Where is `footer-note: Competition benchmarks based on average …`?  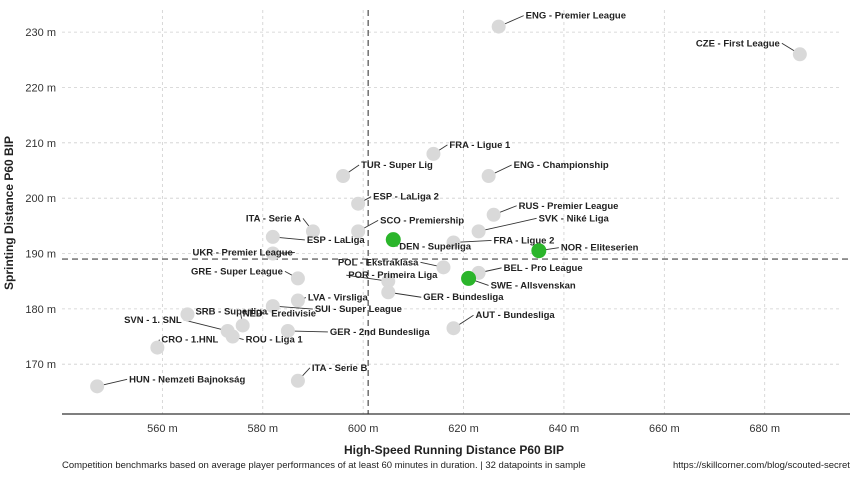 footer-note: Competition benchmarks based on average … is located at coordinates (324, 465).